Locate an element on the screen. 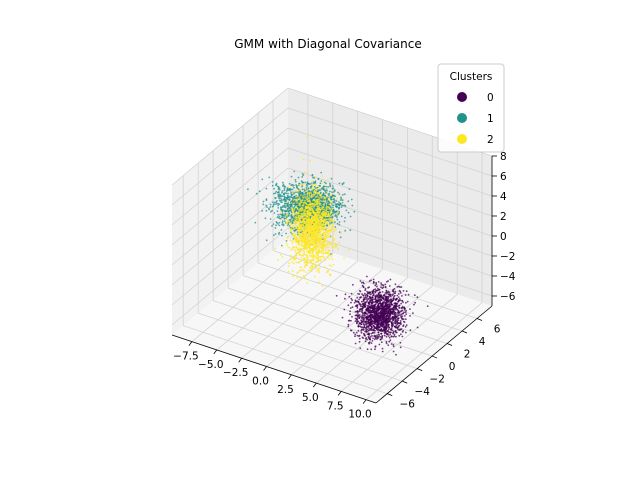 The width and height of the screenshot is (640, 480). legend-title: Clusters is located at coordinates (471, 77).